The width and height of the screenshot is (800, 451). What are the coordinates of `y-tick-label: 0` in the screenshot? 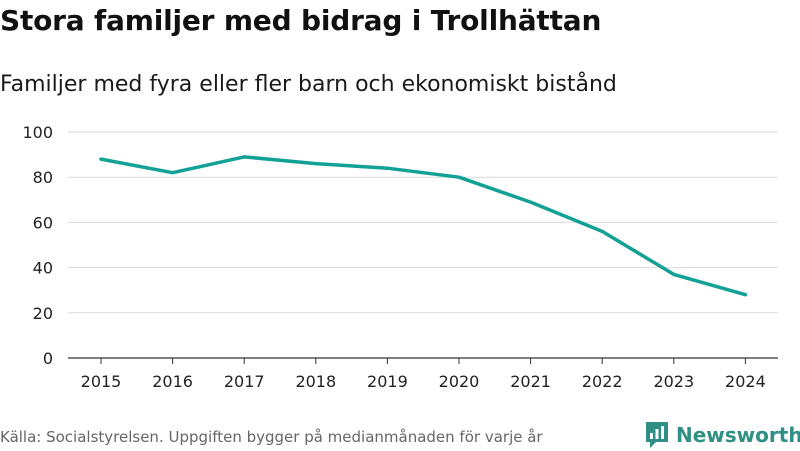 It's located at (48, 358).